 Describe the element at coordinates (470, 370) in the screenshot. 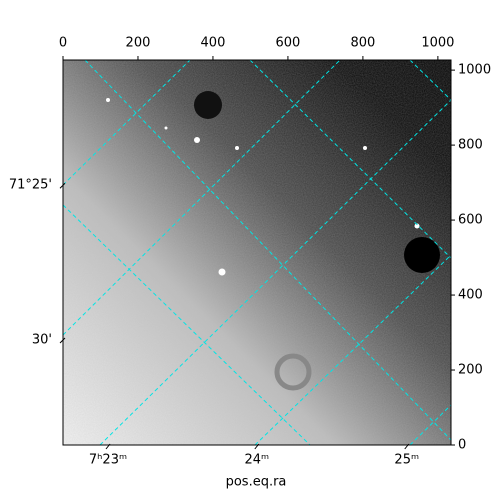

I see `y-tick-label: 200` at that location.